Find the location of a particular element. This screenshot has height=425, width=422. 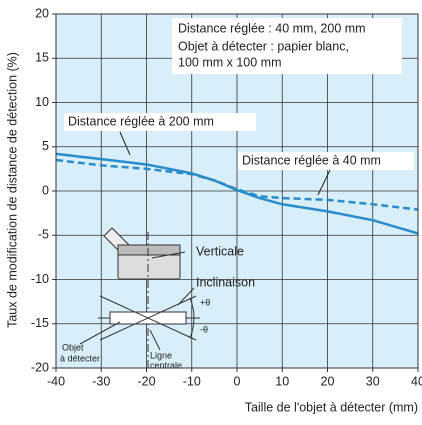

diagram-label: à détecter is located at coordinates (80, 358).